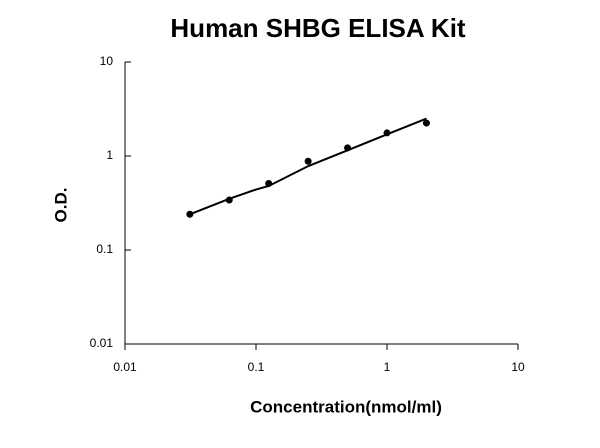  What do you see at coordinates (125, 367) in the screenshot?
I see `x-tick-label: 0.01` at bounding box center [125, 367].